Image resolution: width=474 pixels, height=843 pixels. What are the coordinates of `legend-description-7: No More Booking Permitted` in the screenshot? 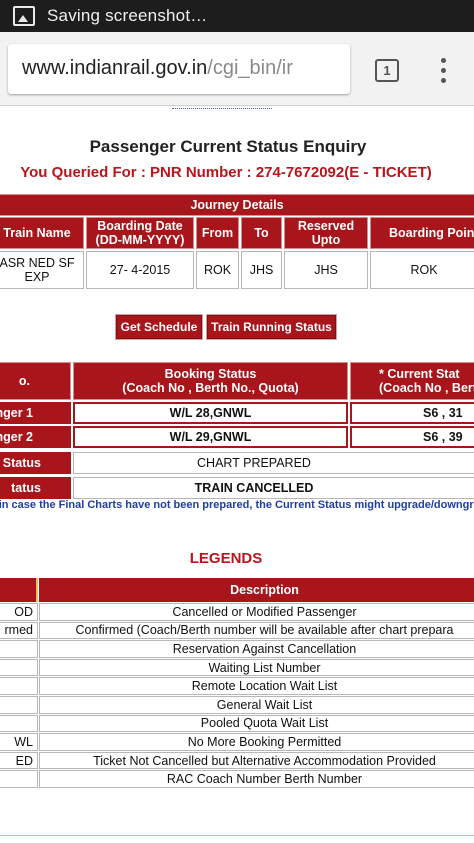 It's located at (256, 742).